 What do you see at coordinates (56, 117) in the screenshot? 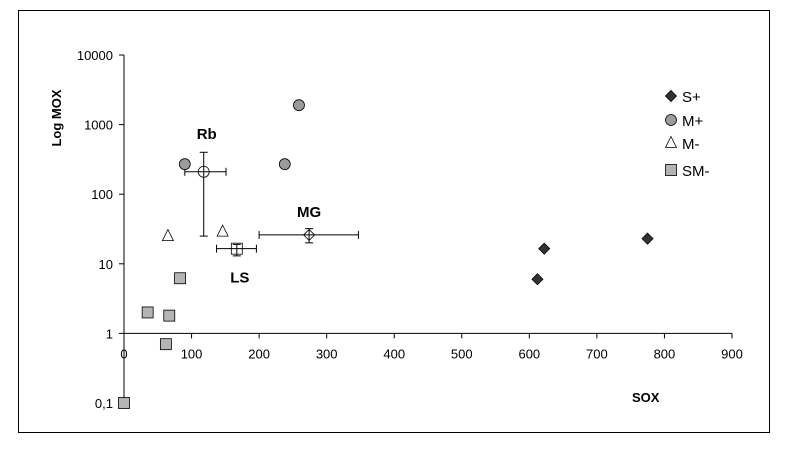
I see `y-axis-title: Log MOX` at bounding box center [56, 117].